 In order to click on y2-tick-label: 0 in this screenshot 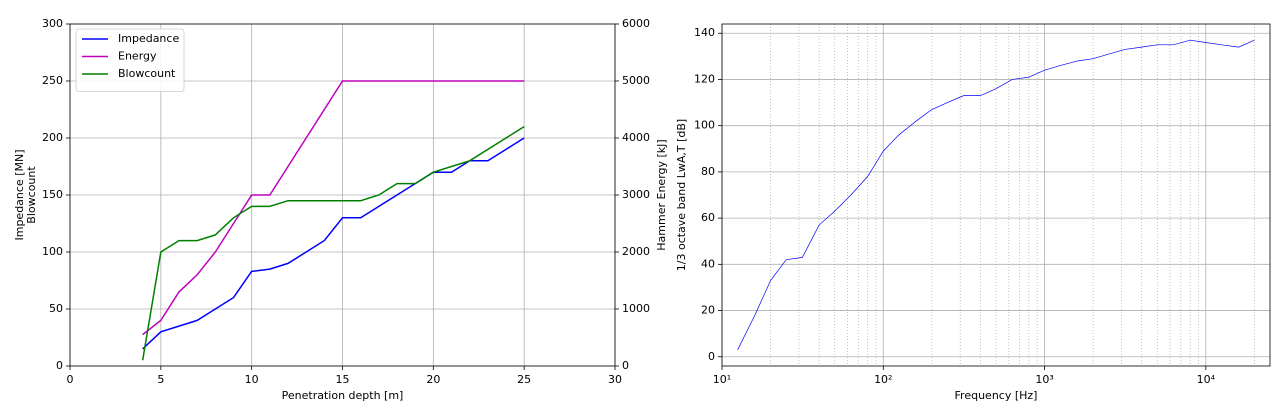, I will do `click(625, 365)`.